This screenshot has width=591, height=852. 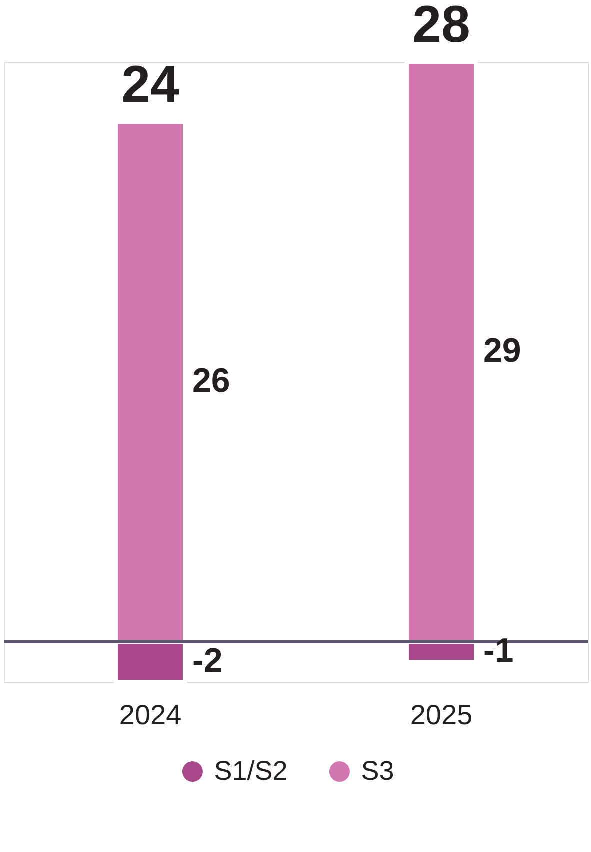 What do you see at coordinates (377, 771) in the screenshot?
I see `legend-label: S3` at bounding box center [377, 771].